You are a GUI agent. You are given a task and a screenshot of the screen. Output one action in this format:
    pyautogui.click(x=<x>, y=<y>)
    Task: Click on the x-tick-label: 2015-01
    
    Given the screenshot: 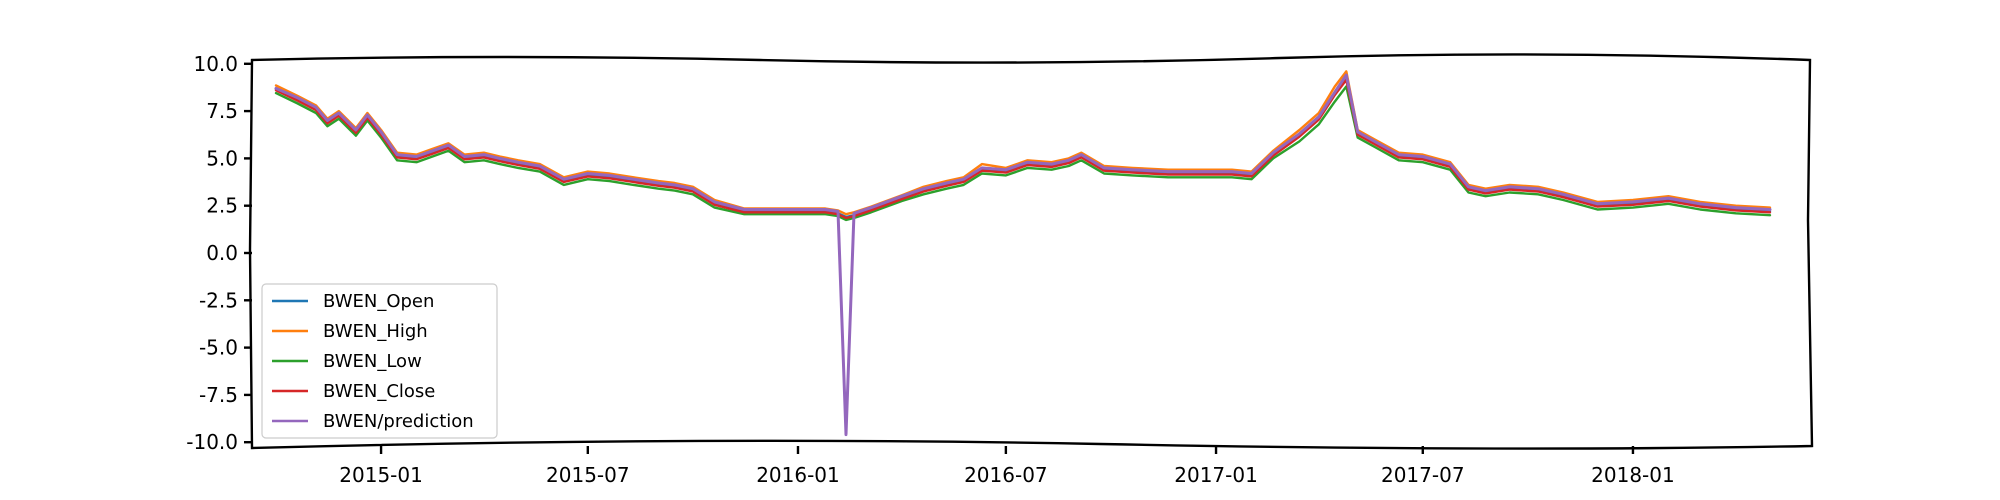 What is the action you would take?
    pyautogui.click(x=381, y=475)
    